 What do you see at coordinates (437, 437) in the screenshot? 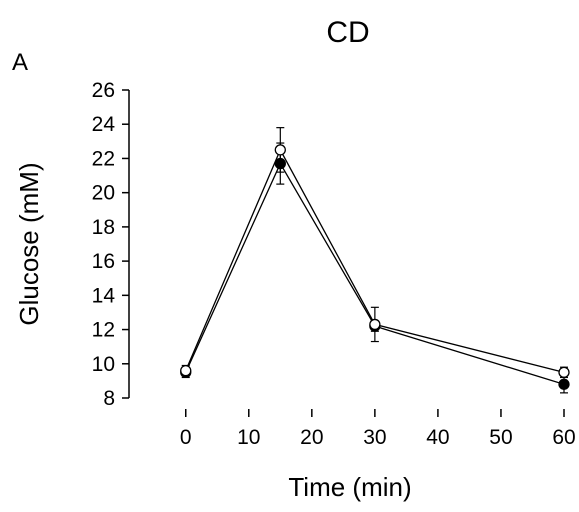
I see `x-tick-label: 40` at bounding box center [437, 437].